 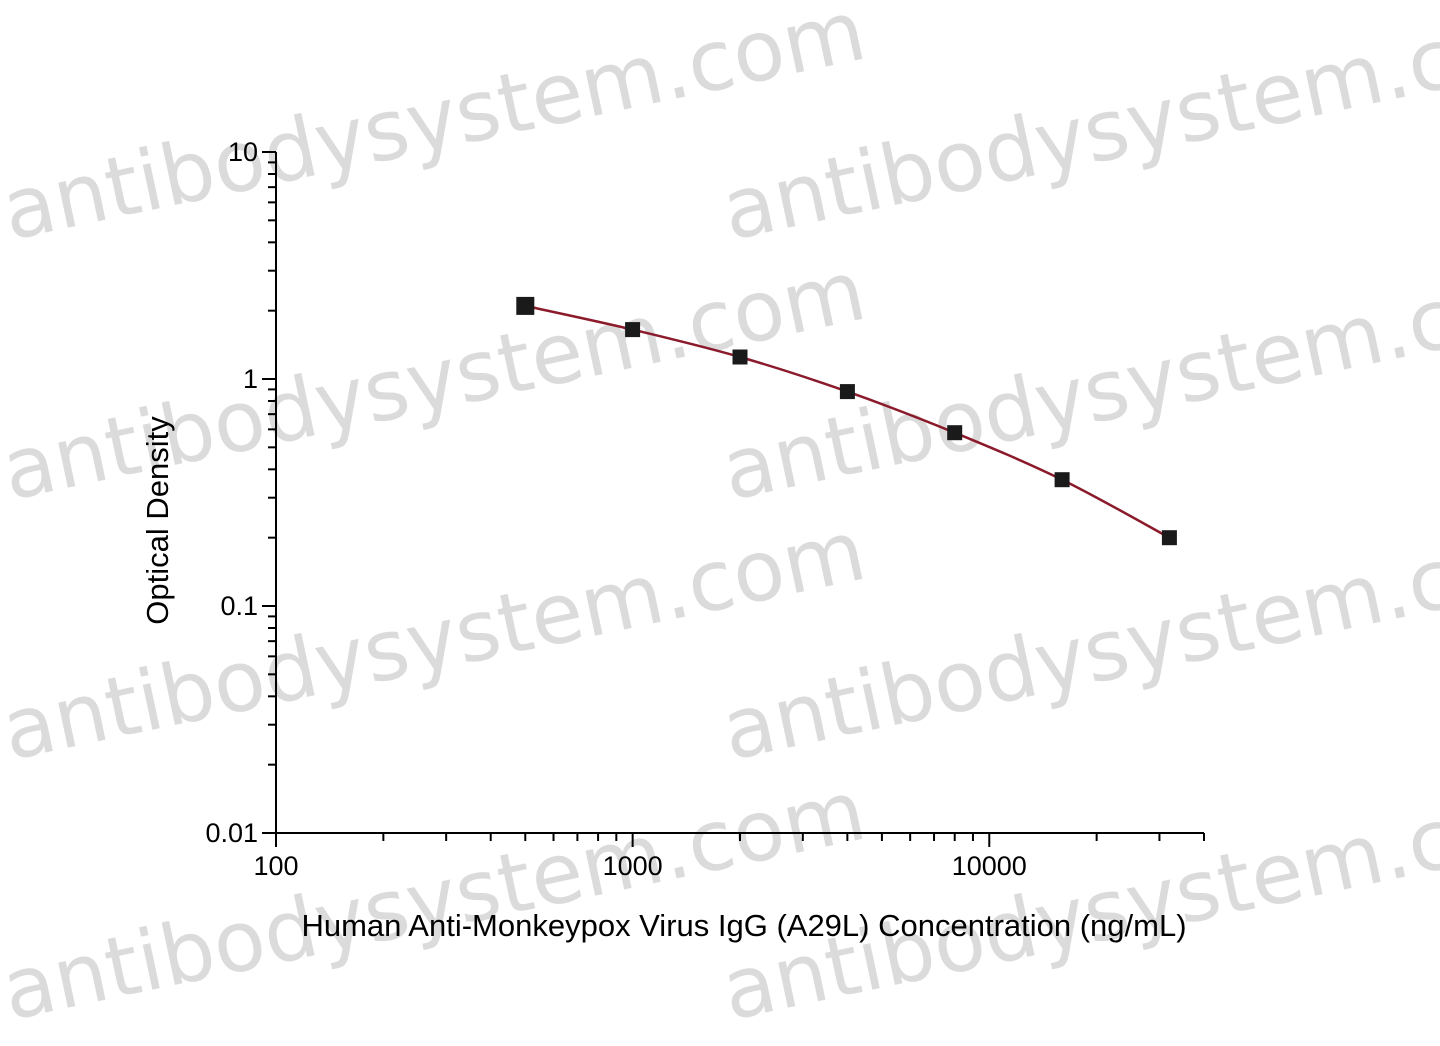 What do you see at coordinates (250, 379) in the screenshot?
I see `y-tick-label: 1` at bounding box center [250, 379].